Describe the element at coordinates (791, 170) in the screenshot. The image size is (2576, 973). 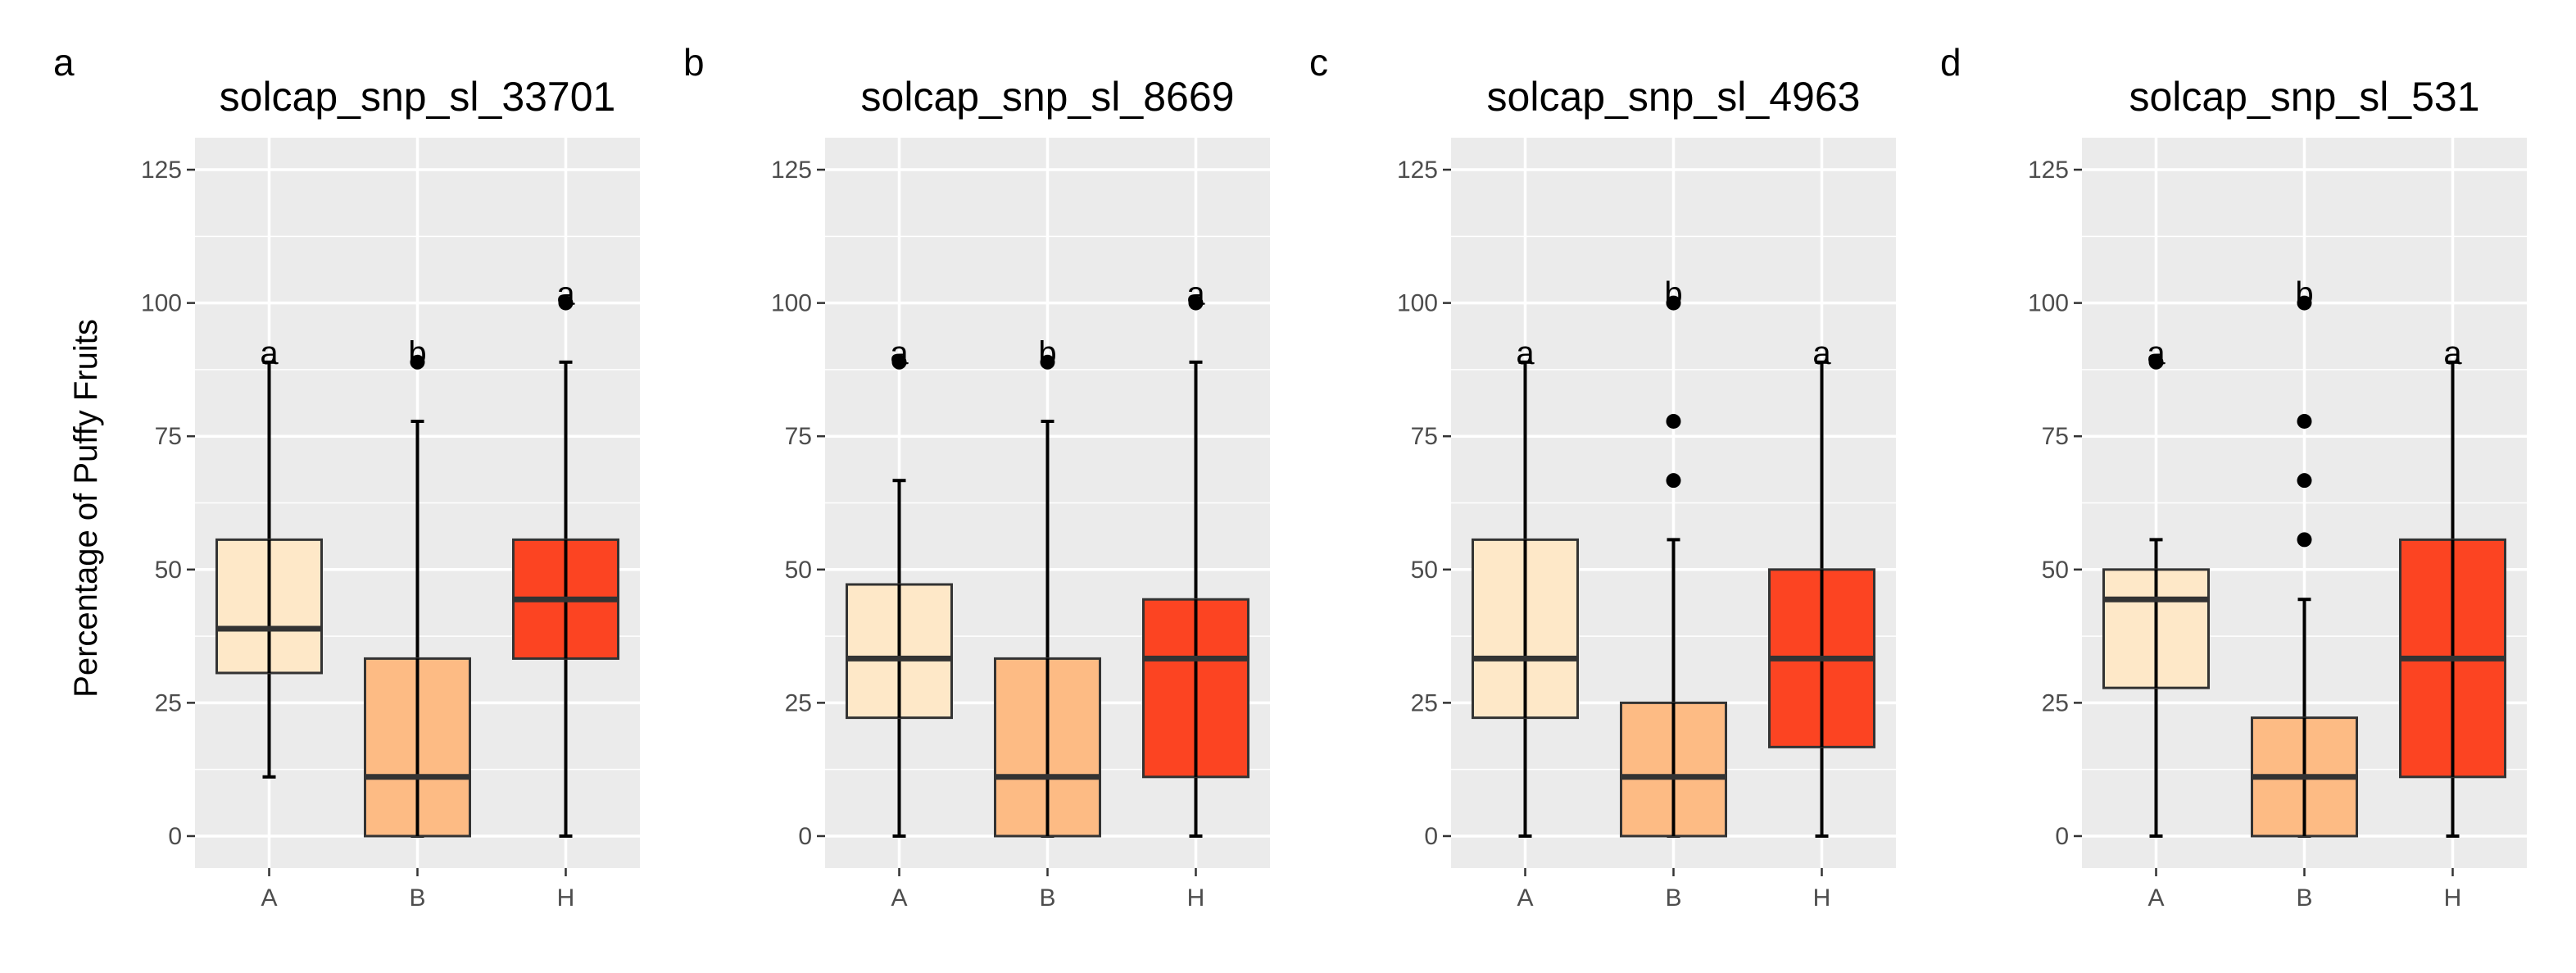
I see `panel-b-y-tick-label: 125` at that location.